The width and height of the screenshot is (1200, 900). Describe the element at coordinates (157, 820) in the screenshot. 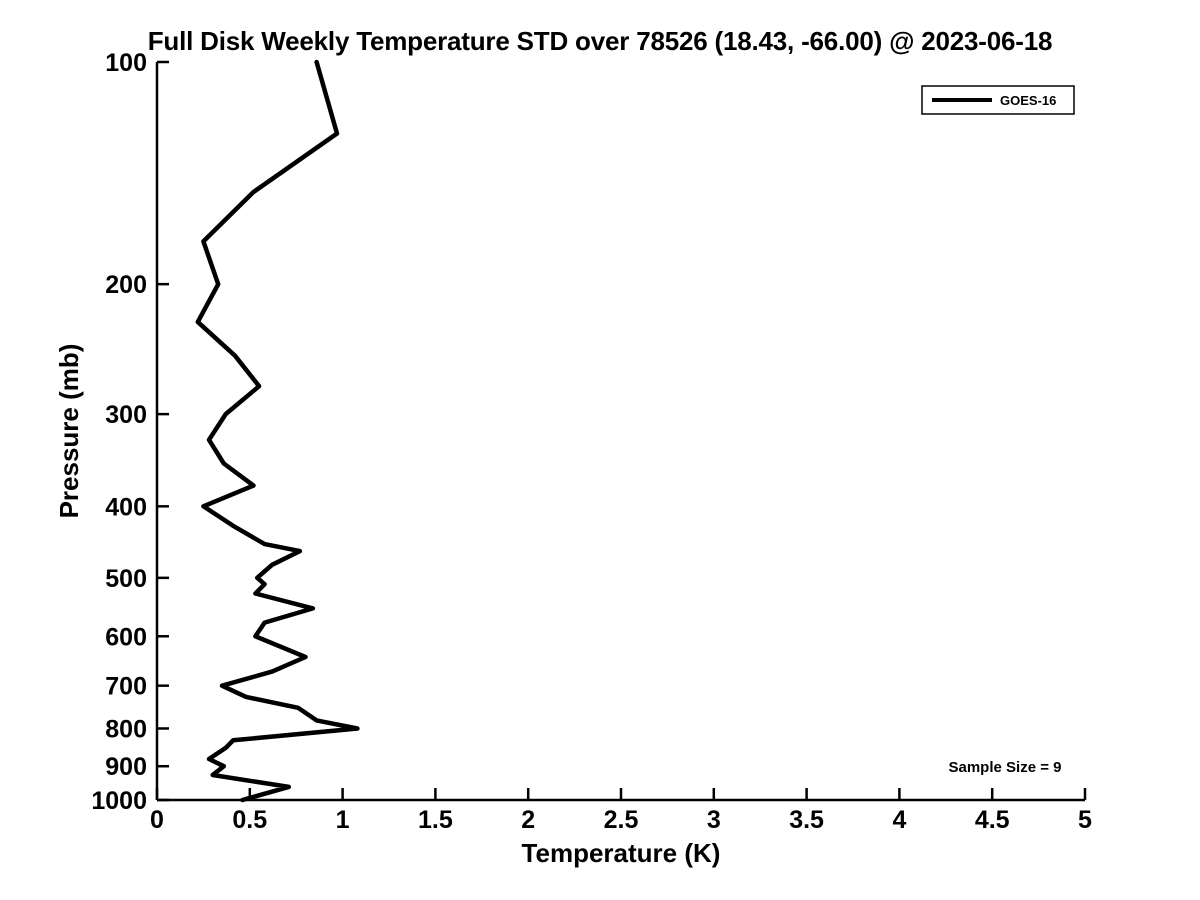

I see `x-tick-label: 0` at that location.